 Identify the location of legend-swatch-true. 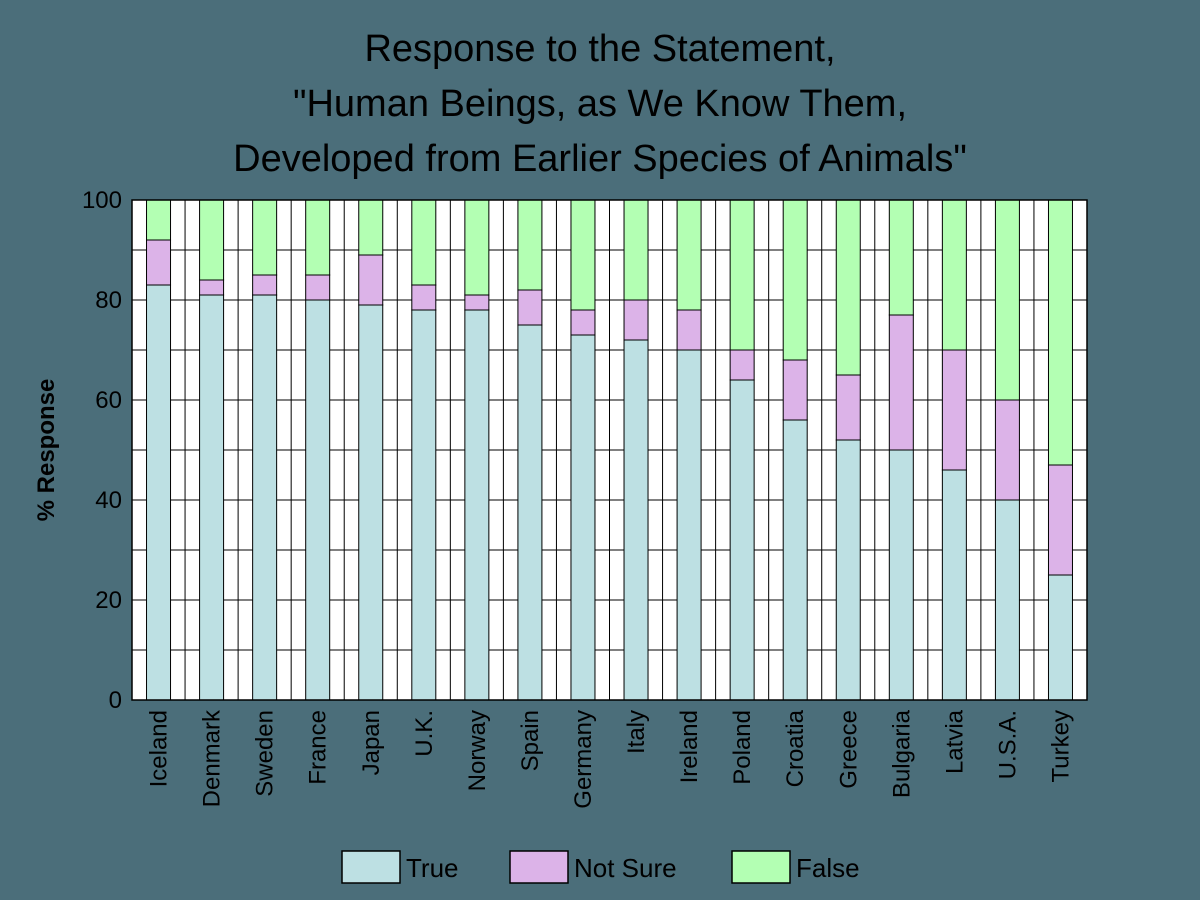
(371, 867).